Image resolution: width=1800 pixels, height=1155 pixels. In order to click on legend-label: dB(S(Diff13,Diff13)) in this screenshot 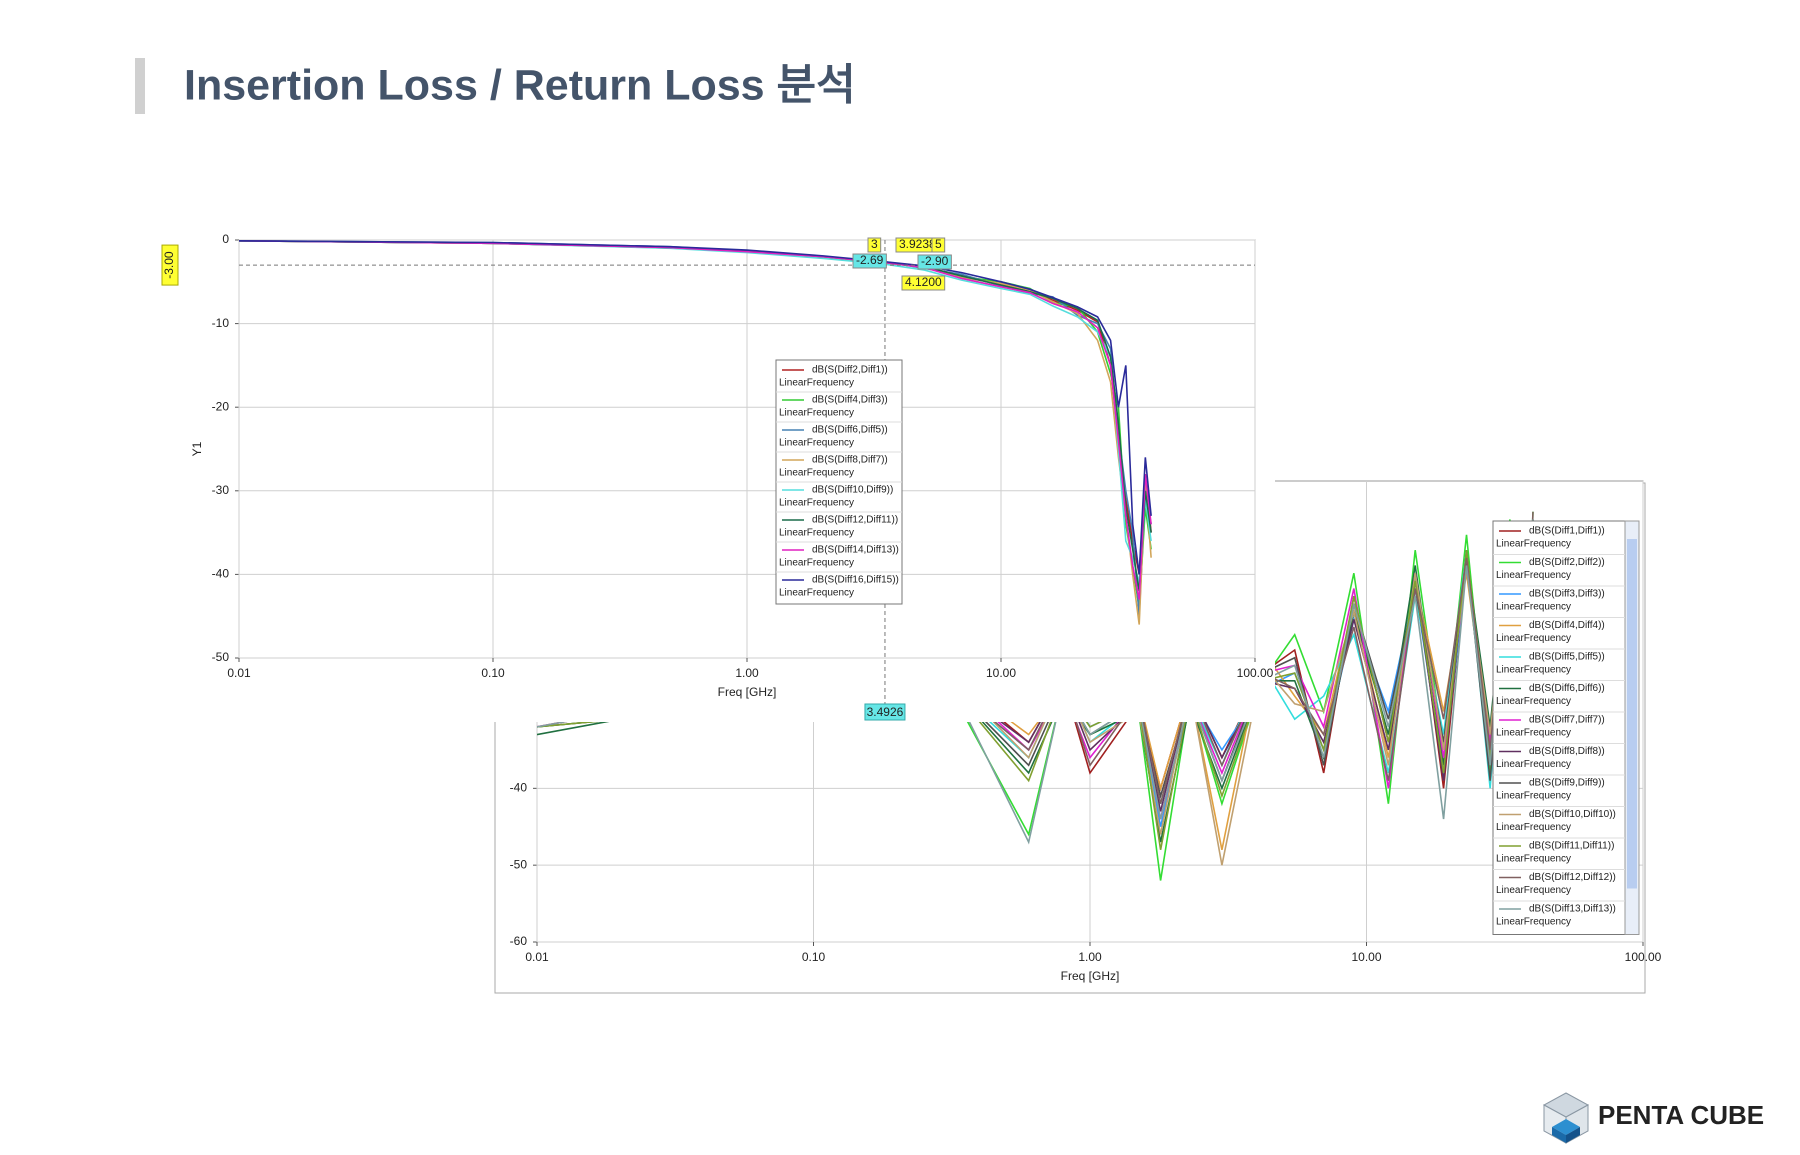, I will do `click(1572, 909)`.